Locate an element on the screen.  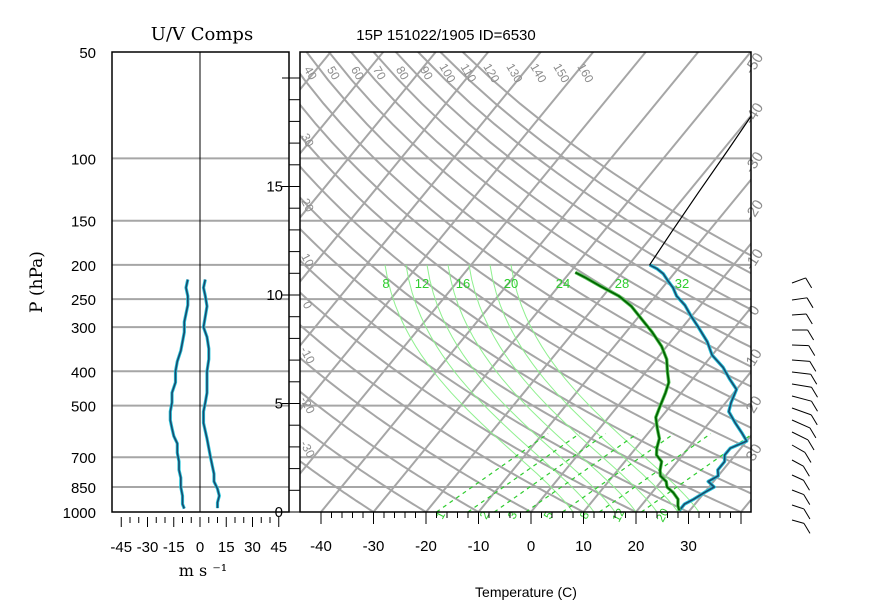
skewt-bottom-mixing-ratio-label: 12 is located at coordinates (618, 515).